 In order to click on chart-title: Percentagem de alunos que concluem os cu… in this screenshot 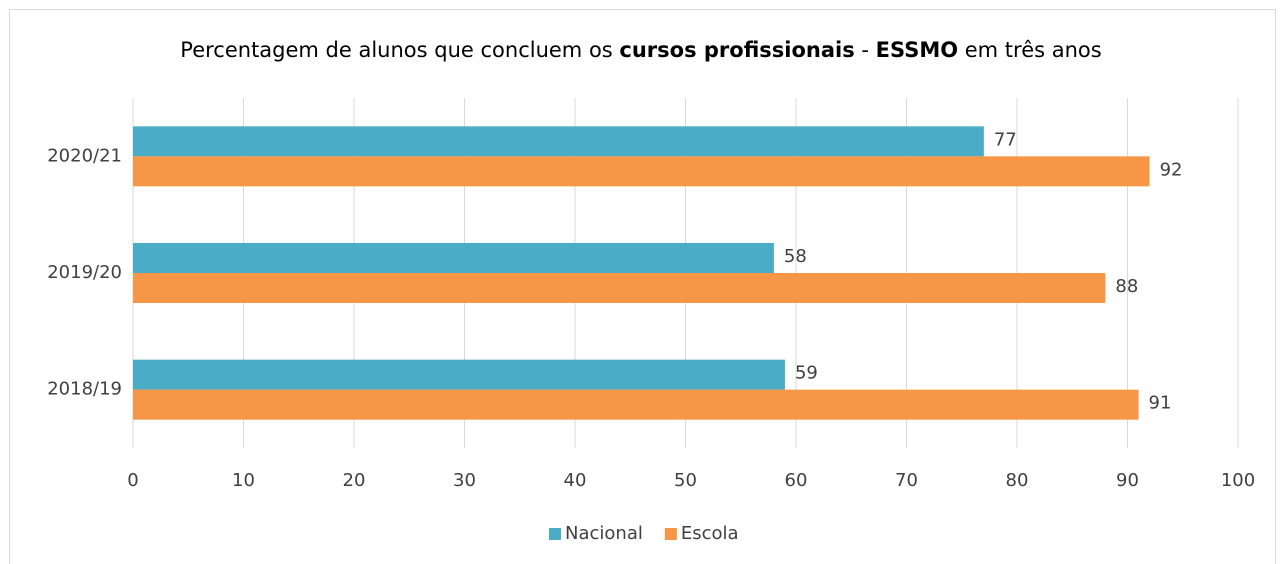, I will do `click(640, 50)`.